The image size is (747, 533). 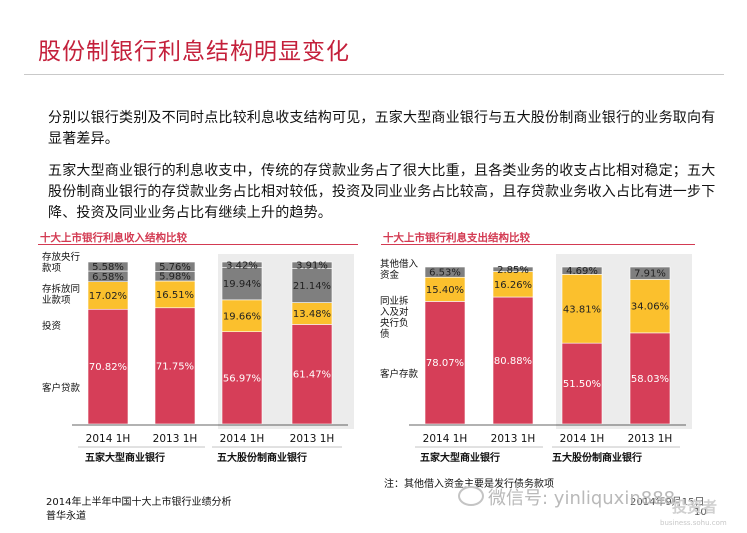 I want to click on legend-label-customer-loans: 客户贷款, so click(x=61, y=388).